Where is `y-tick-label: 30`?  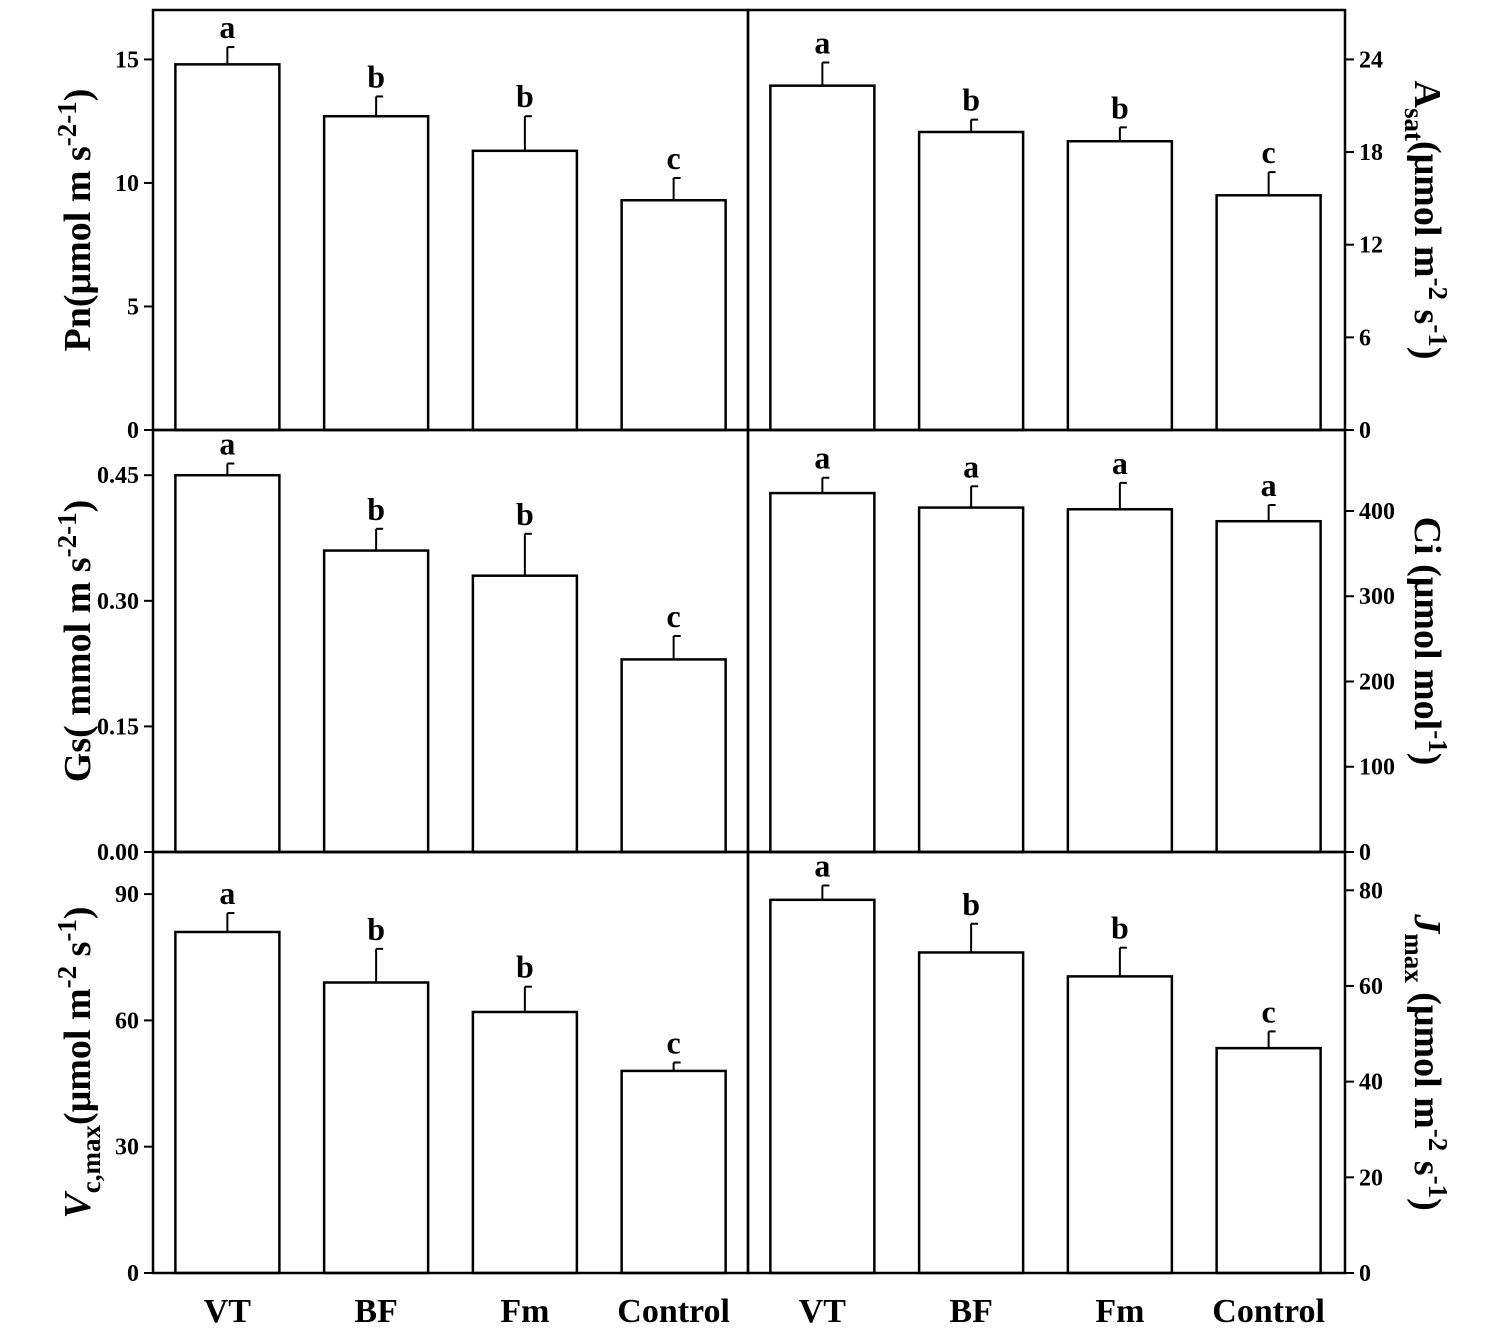
y-tick-label: 30 is located at coordinates (127, 1148).